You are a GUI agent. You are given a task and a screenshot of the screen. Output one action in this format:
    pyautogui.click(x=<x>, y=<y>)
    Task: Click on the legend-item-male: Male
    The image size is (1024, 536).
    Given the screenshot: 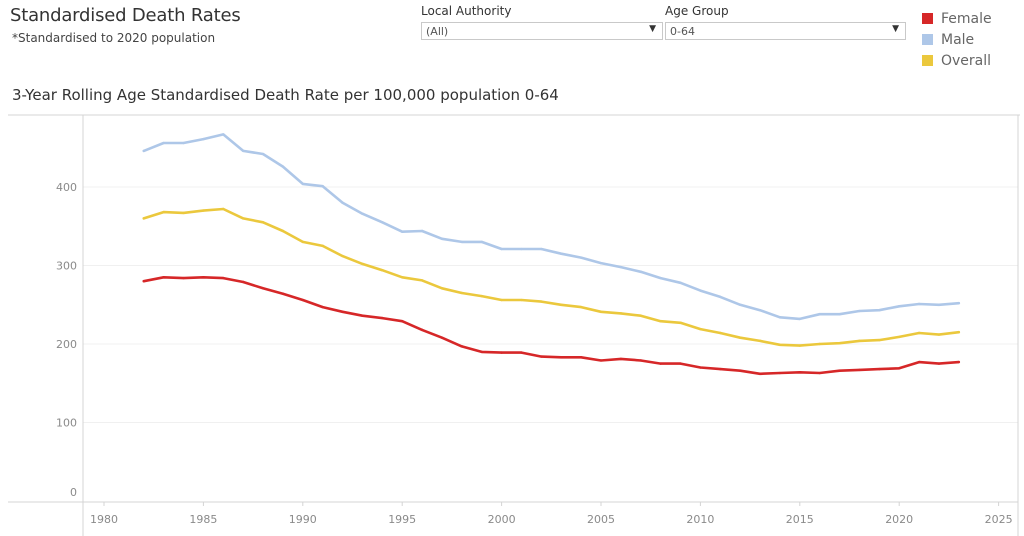 What is the action you would take?
    pyautogui.click(x=957, y=39)
    